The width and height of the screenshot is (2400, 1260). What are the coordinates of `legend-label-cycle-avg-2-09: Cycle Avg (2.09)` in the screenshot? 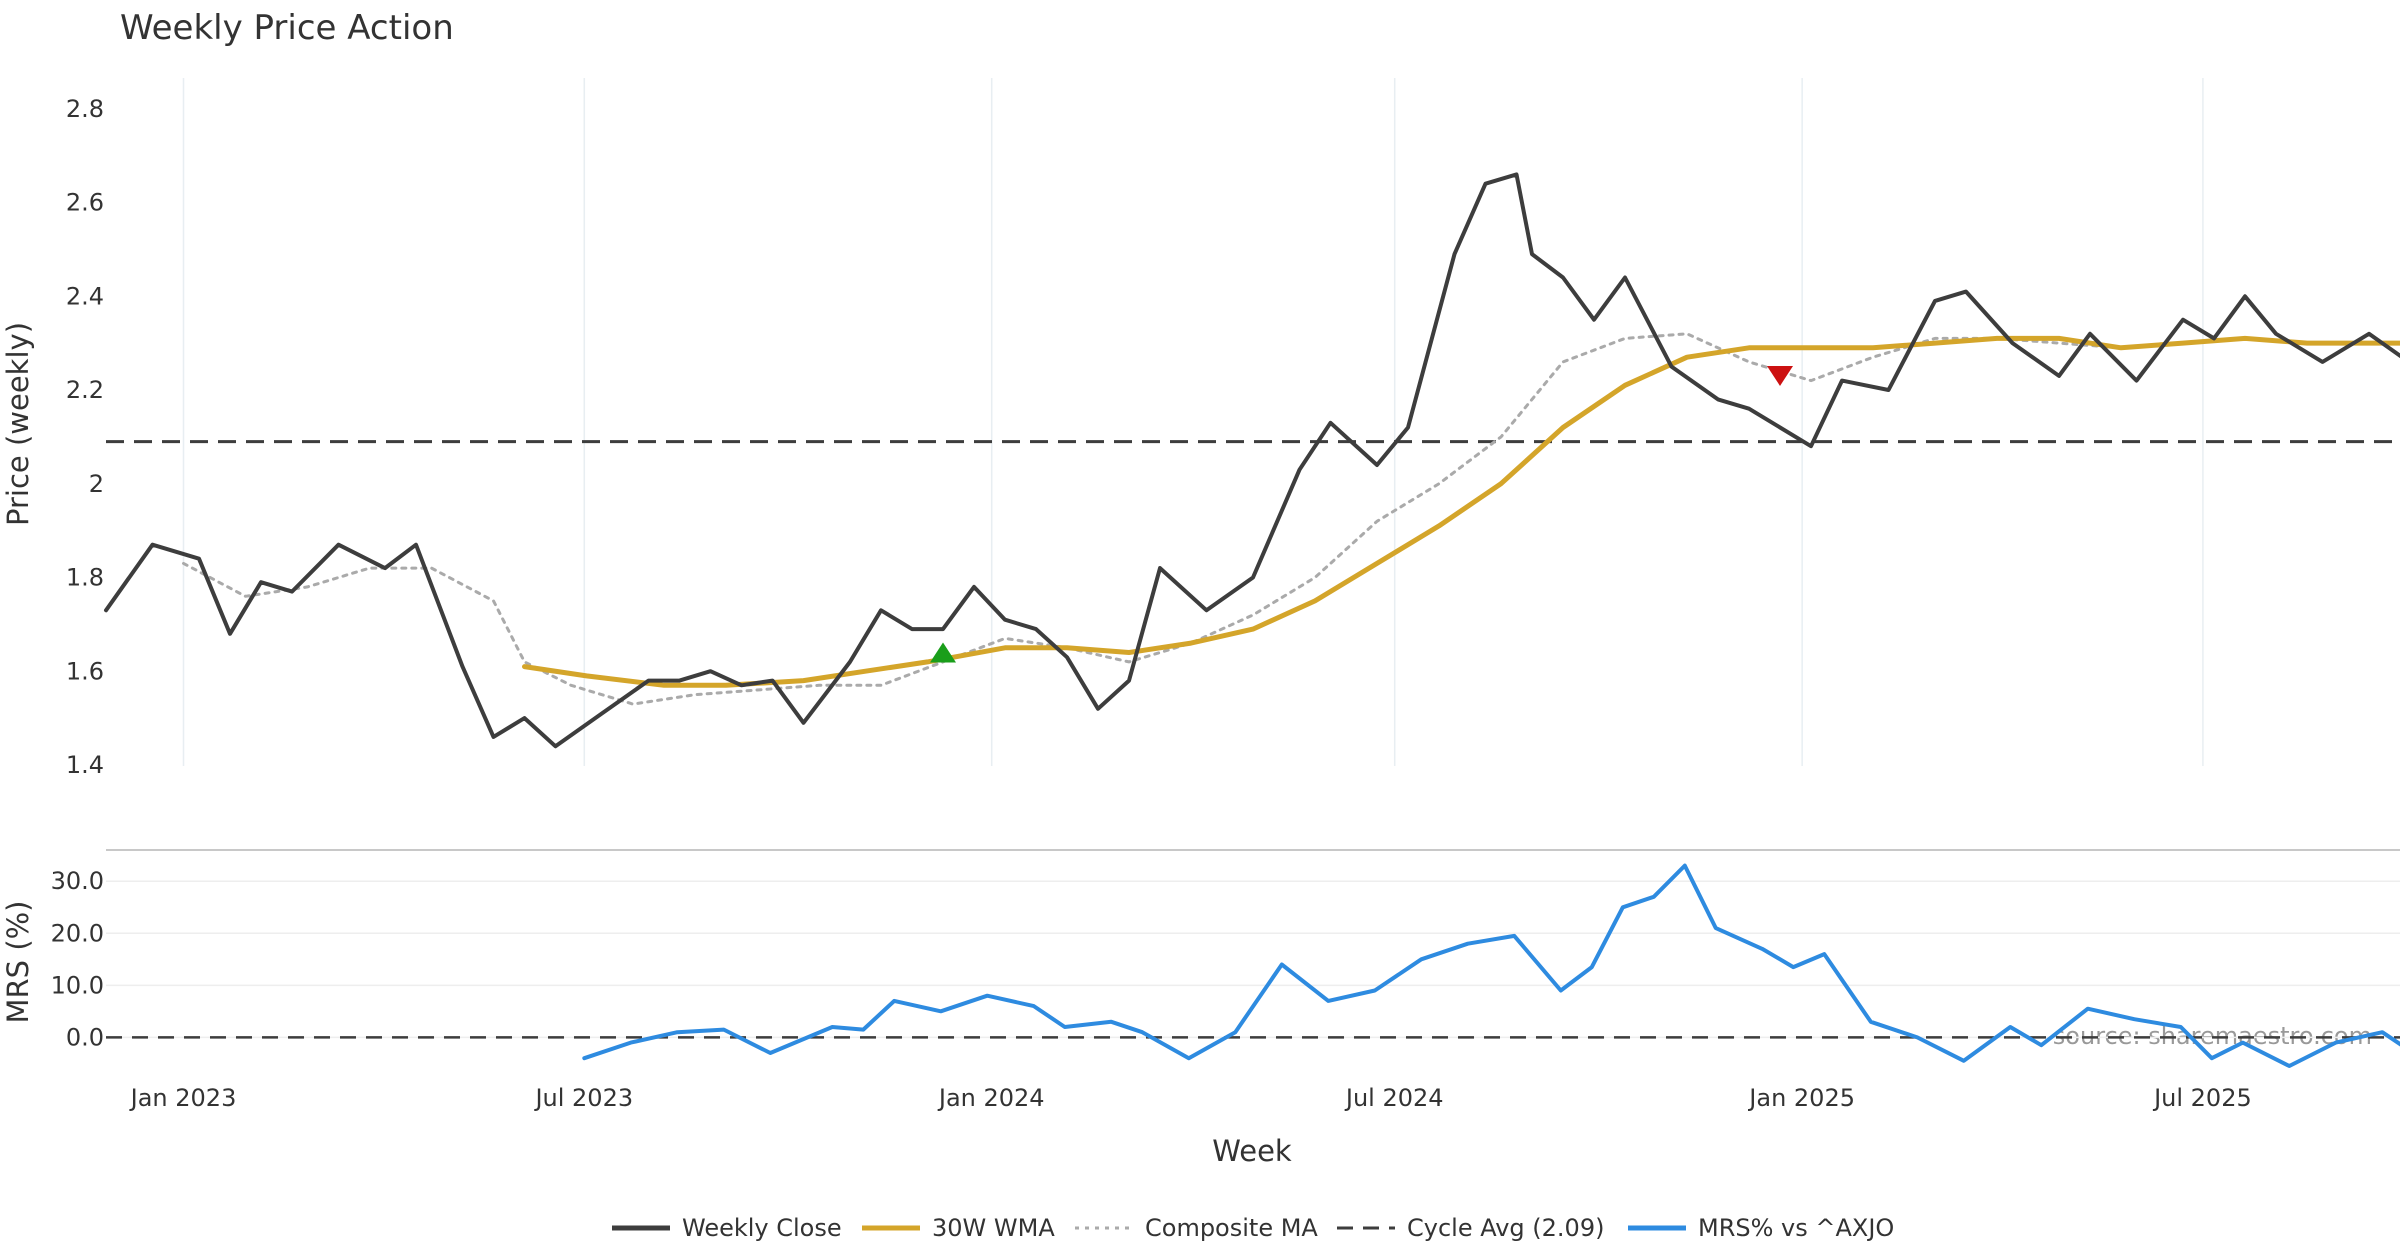 It's located at (1505, 1228).